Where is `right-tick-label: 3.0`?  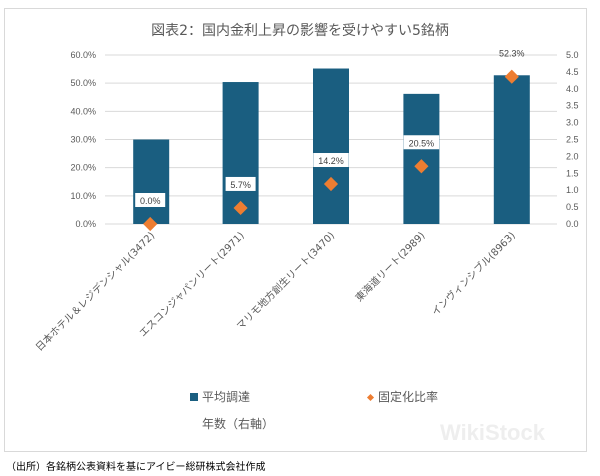
right-tick-label: 3.0 is located at coordinates (572, 123).